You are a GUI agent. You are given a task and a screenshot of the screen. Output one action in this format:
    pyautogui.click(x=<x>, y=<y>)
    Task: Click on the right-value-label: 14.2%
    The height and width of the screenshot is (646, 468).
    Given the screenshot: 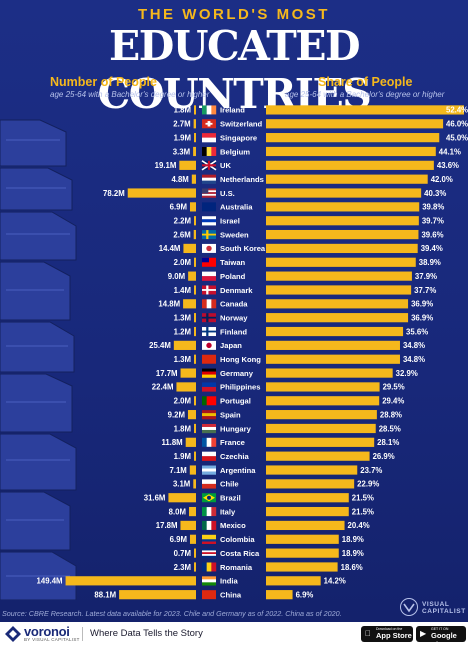 What is the action you would take?
    pyautogui.click(x=335, y=581)
    